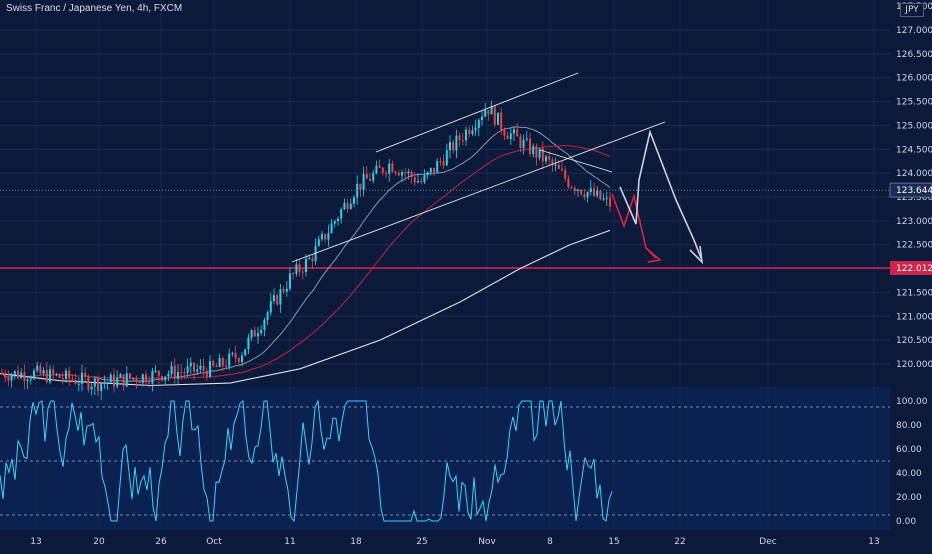 The height and width of the screenshot is (554, 932). I want to click on price-tick-label: 123.000, so click(914, 222).